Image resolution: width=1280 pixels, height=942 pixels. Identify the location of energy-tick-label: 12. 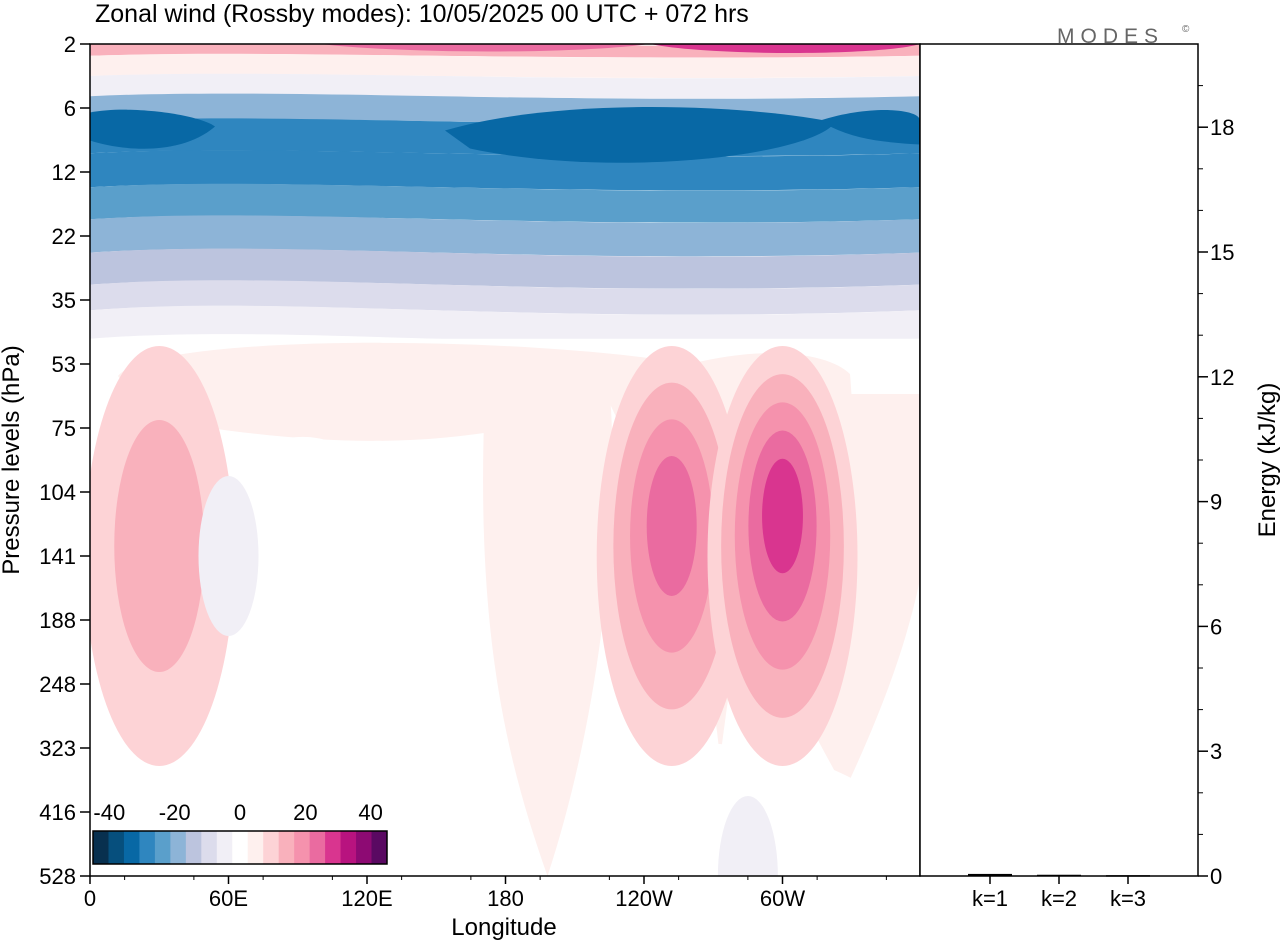
(1222, 377).